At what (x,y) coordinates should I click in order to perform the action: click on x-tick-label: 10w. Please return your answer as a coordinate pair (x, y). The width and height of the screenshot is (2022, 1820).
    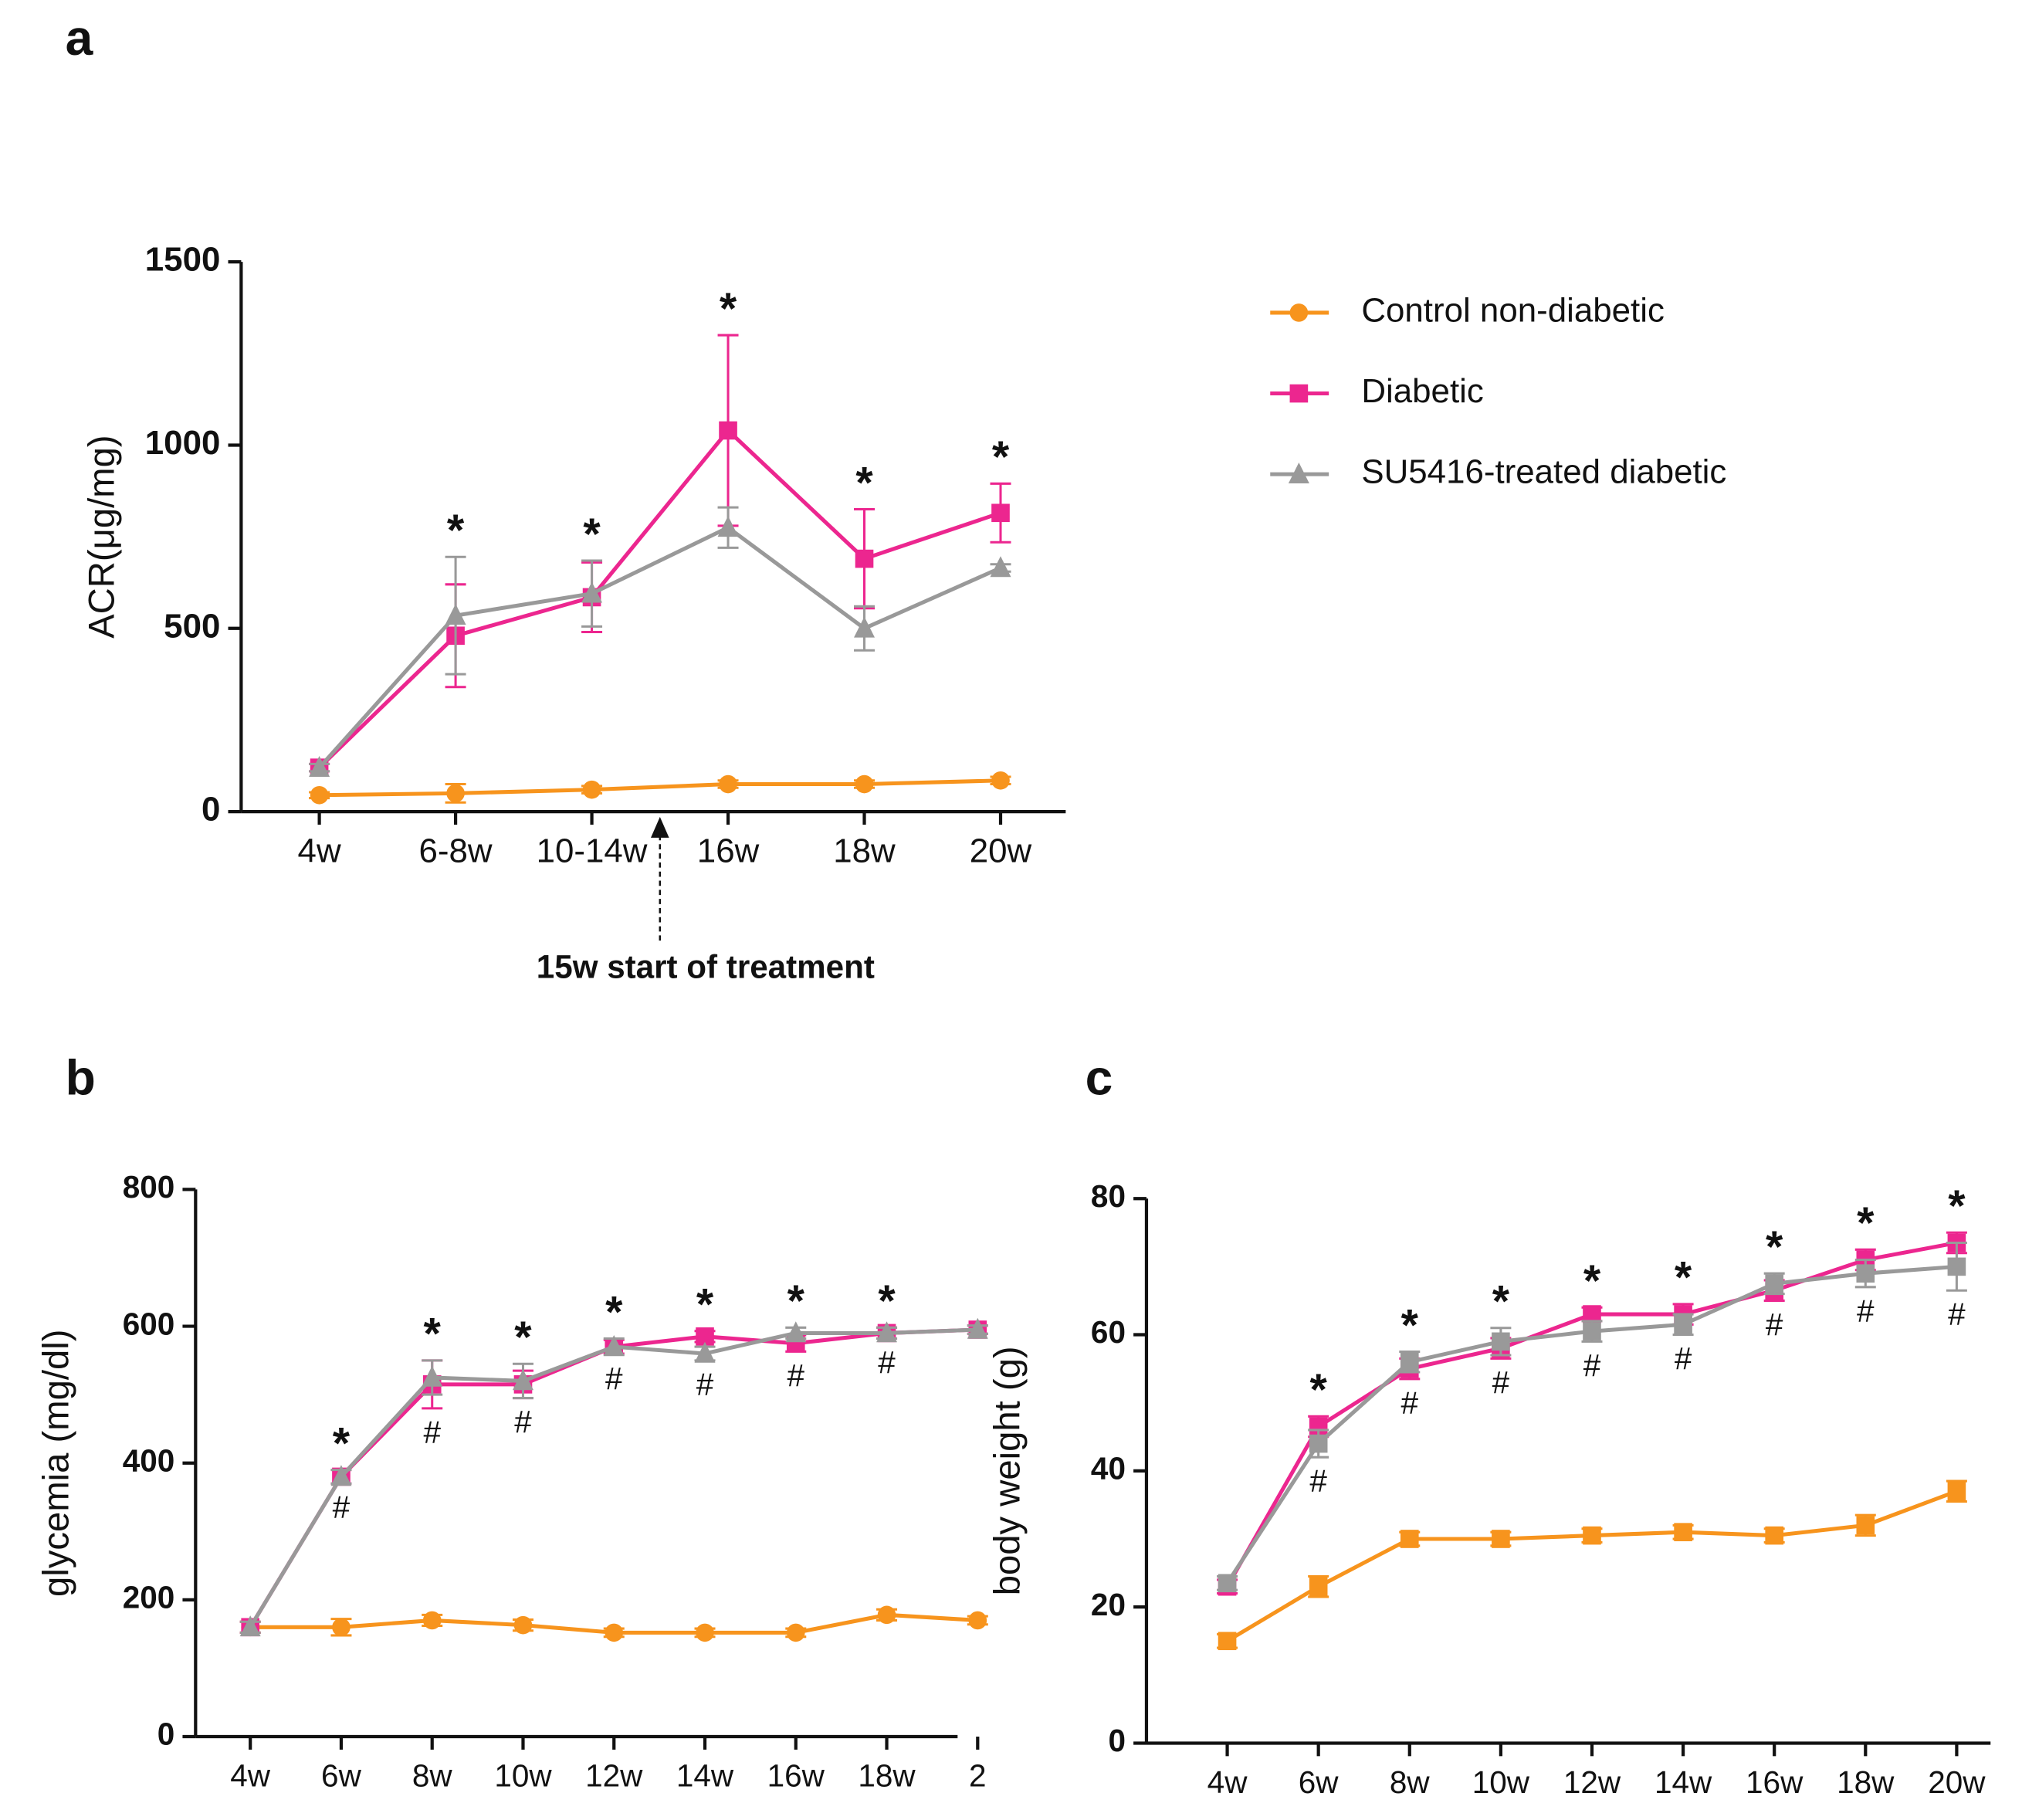
    Looking at the image, I should click on (523, 1776).